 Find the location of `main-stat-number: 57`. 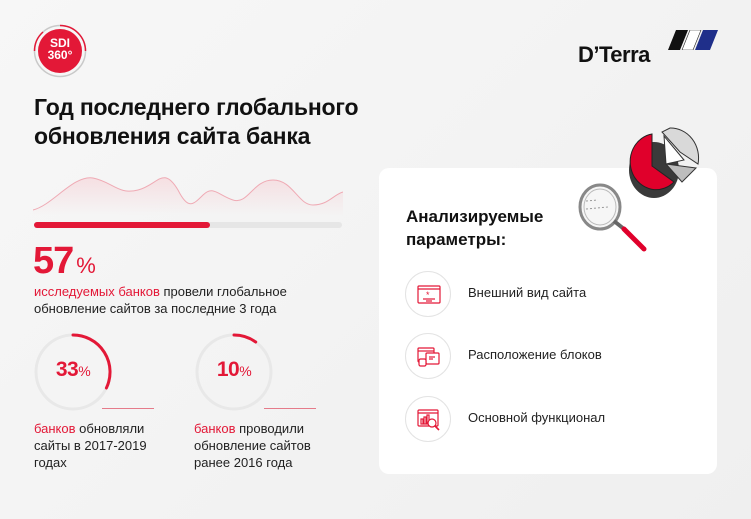

main-stat-number: 57 is located at coordinates (53, 261).